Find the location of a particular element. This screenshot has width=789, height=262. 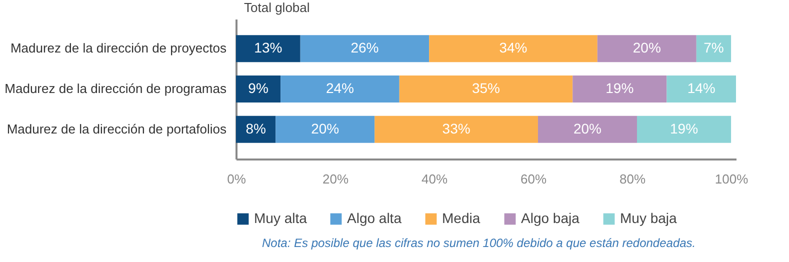

x-tick-label: 40% is located at coordinates (435, 179).